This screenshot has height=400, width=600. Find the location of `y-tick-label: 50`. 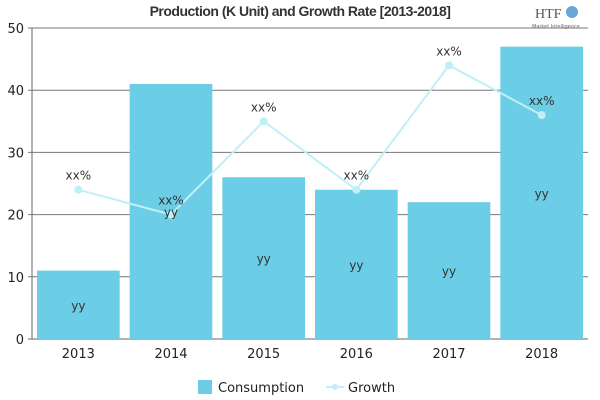

y-tick-label: 50 is located at coordinates (15, 29).